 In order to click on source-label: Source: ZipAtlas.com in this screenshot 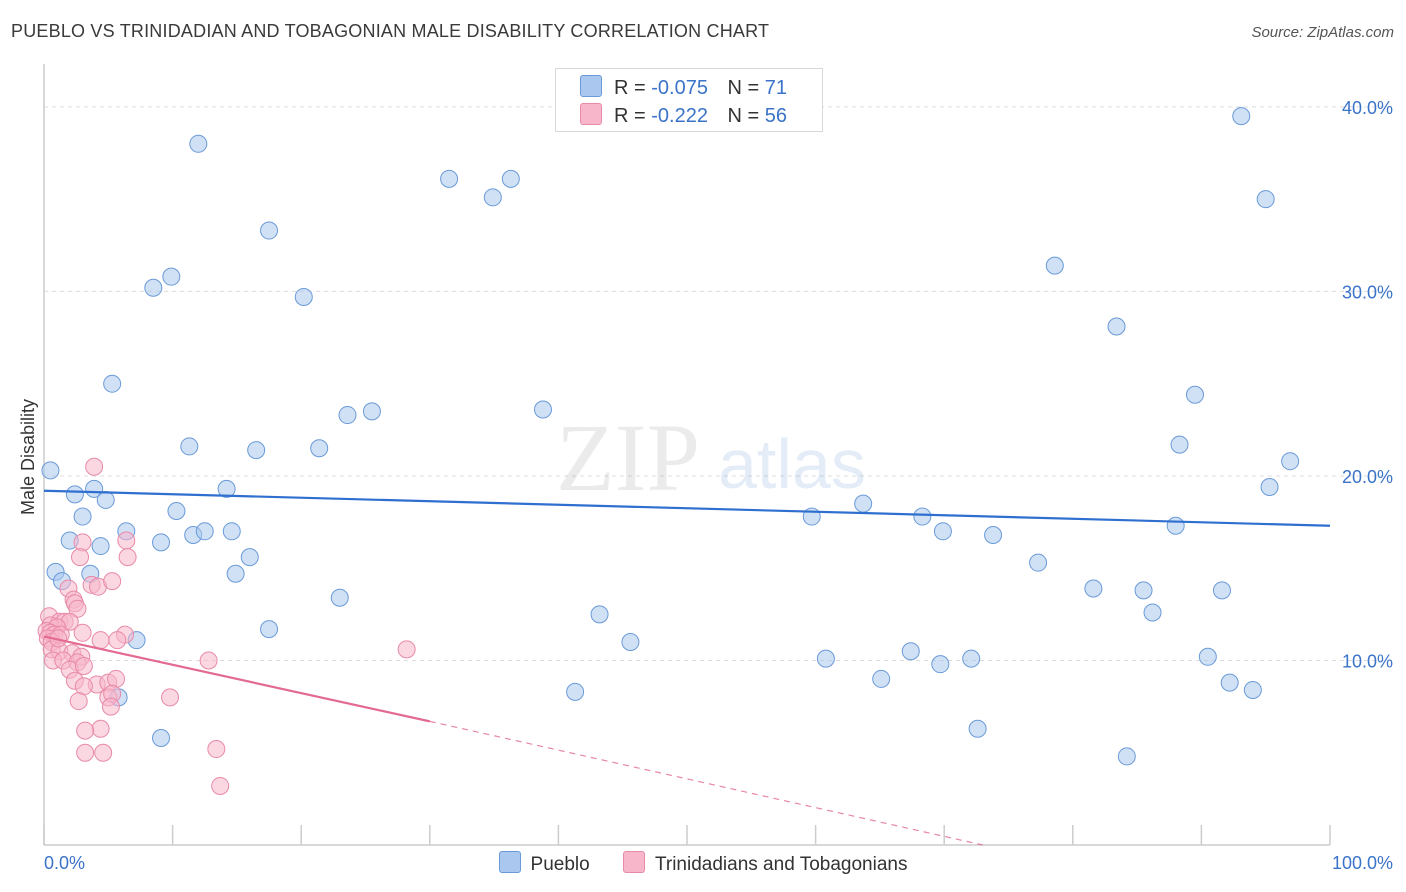, I will do `click(1322, 32)`.